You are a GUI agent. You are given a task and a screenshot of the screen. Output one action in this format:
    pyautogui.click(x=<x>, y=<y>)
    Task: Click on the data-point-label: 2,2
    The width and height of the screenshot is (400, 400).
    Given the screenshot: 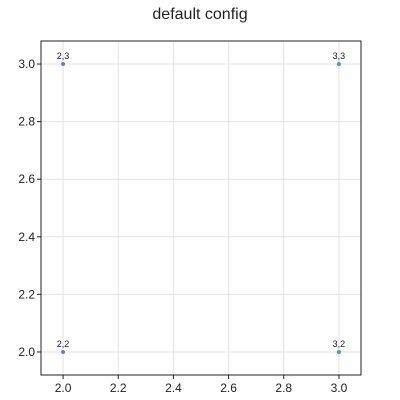 What is the action you would take?
    pyautogui.click(x=63, y=344)
    